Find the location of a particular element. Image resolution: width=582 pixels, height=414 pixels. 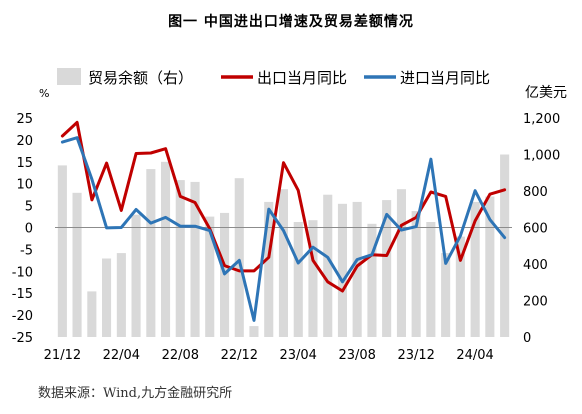

legend: 贸易余额（右） 出口当月同比 进口当月同比 is located at coordinates (273, 77).